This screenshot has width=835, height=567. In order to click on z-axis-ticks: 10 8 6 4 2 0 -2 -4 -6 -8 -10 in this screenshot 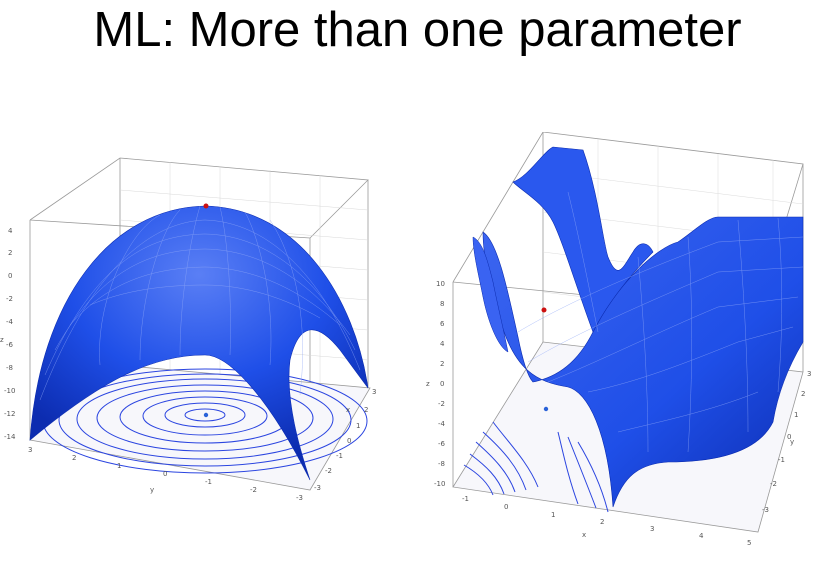, I will do `click(440, 384)`.